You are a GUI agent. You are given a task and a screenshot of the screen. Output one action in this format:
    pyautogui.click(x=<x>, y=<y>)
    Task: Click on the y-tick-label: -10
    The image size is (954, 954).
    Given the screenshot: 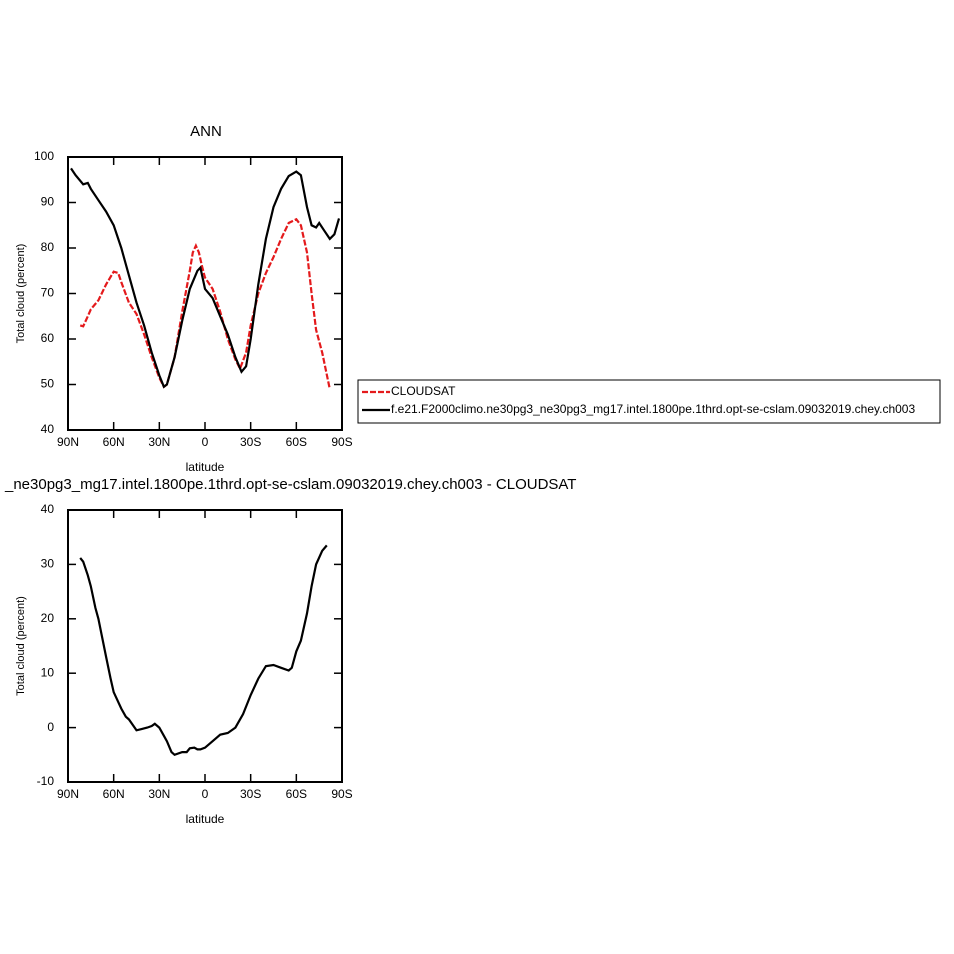 What is the action you would take?
    pyautogui.click(x=46, y=781)
    